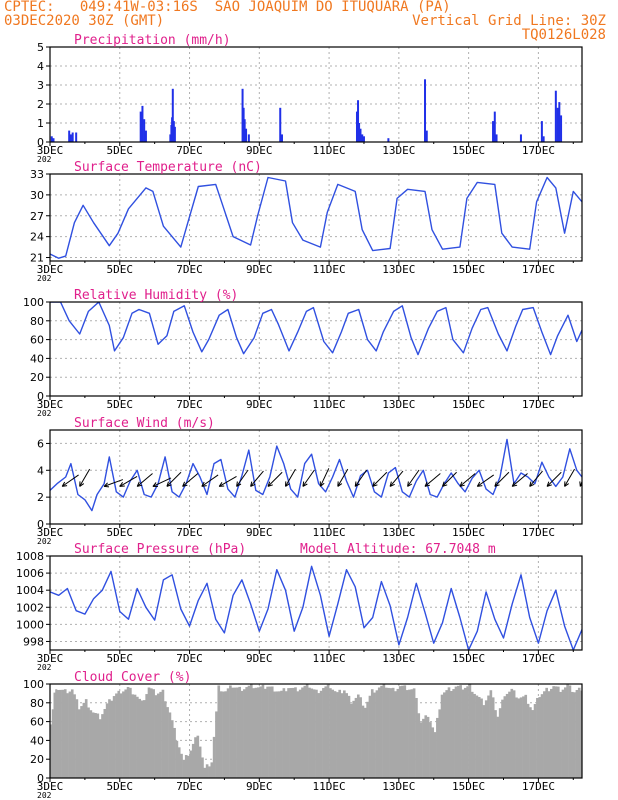  Describe the element at coordinates (316, 329) in the screenshot. I see `rh-series-line` at that location.